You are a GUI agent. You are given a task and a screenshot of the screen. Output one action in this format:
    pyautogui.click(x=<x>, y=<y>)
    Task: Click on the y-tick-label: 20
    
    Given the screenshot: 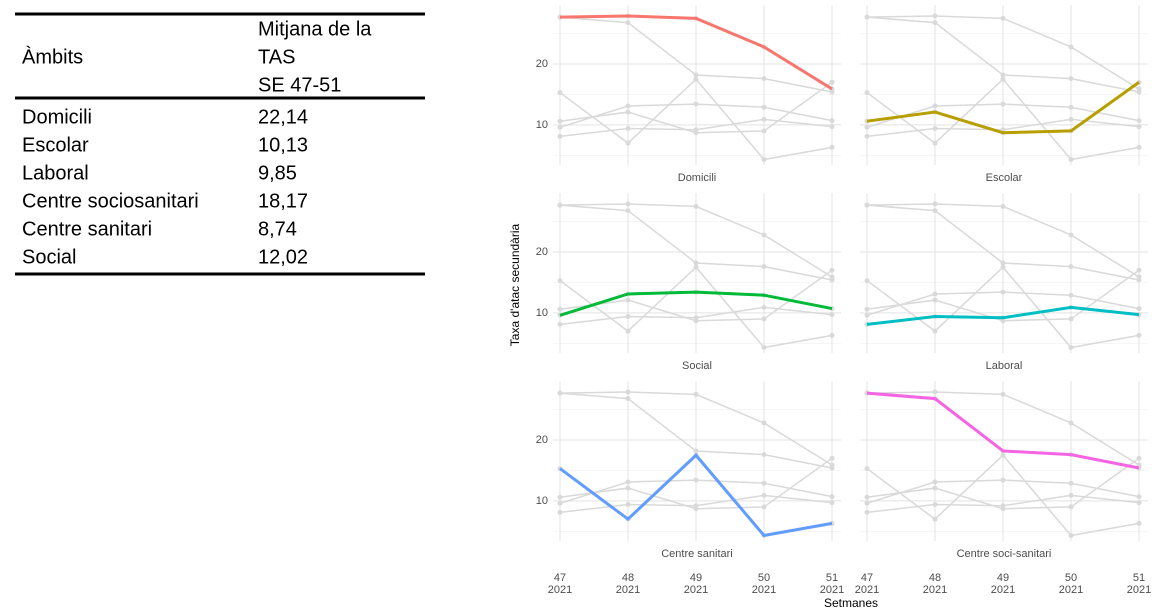 What is the action you would take?
    pyautogui.click(x=542, y=64)
    